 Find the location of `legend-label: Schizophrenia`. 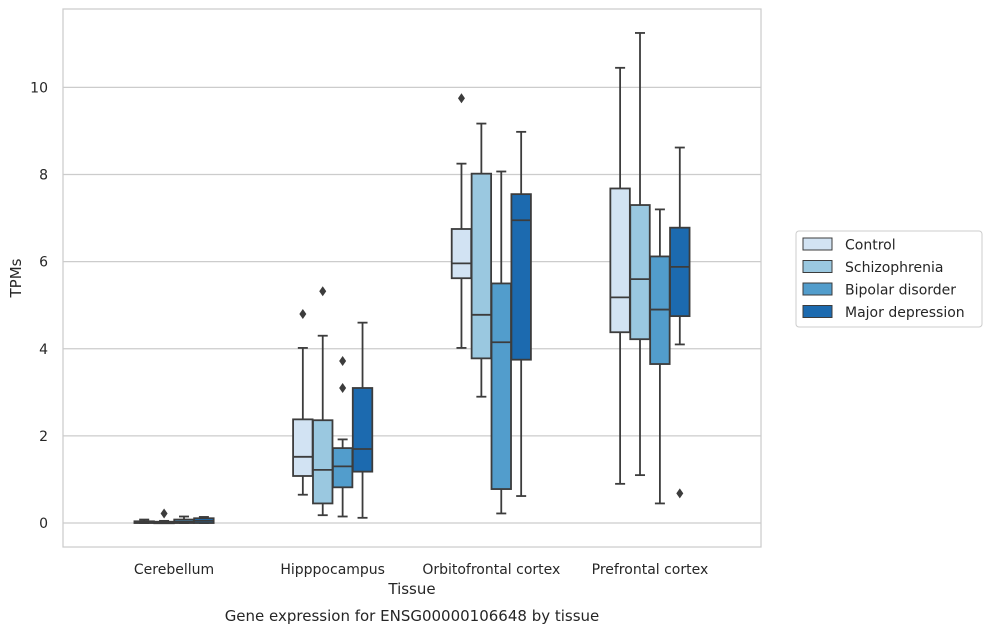

legend-label: Schizophrenia is located at coordinates (894, 268).